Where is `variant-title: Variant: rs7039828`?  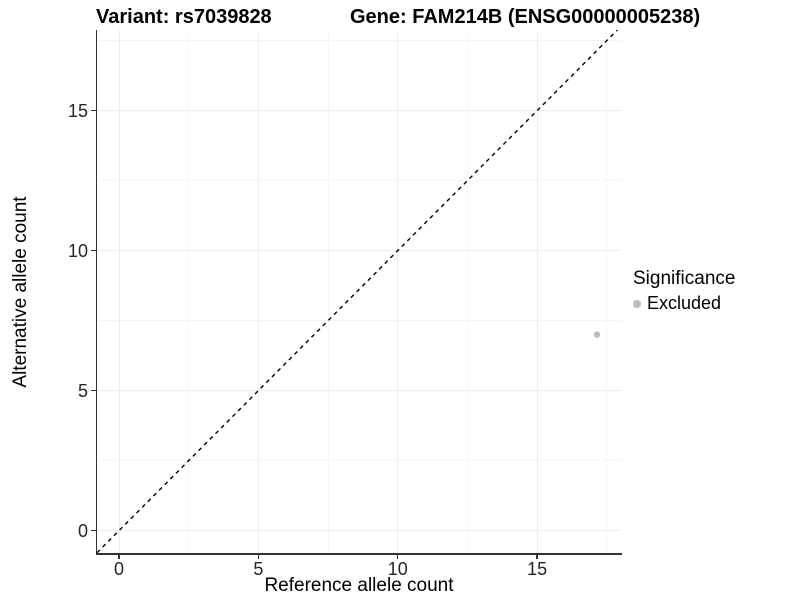 variant-title: Variant: rs7039828 is located at coordinates (184, 17).